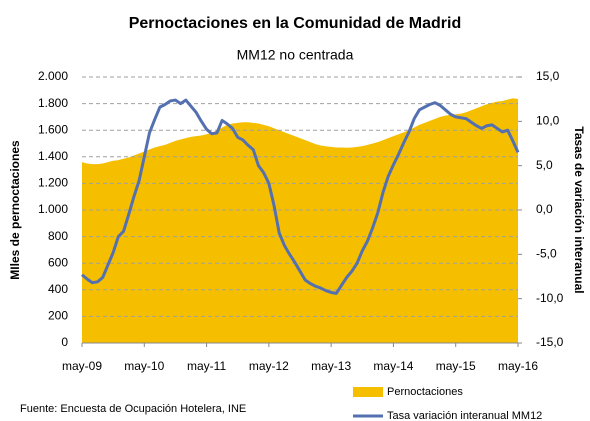  What do you see at coordinates (58, 289) in the screenshot?
I see `y-tick-label: 400` at bounding box center [58, 289].